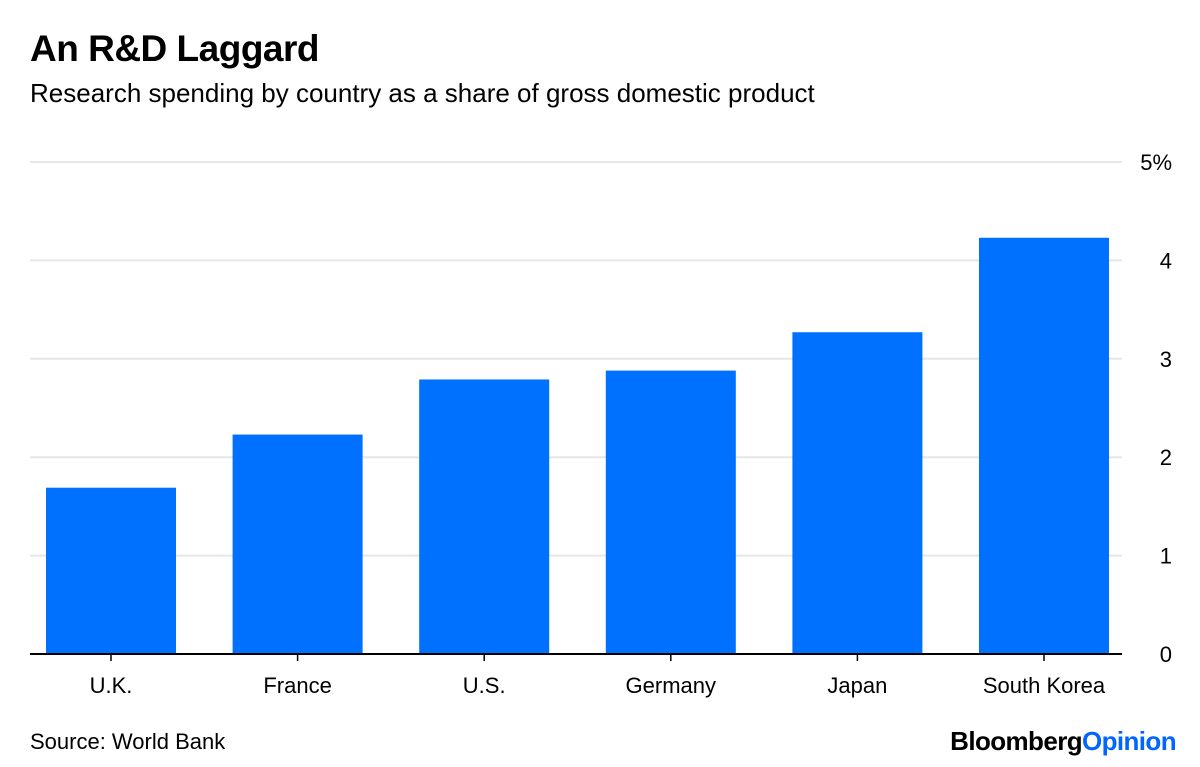  What do you see at coordinates (175, 48) in the screenshot?
I see `chart-title: An R&D Laggard` at bounding box center [175, 48].